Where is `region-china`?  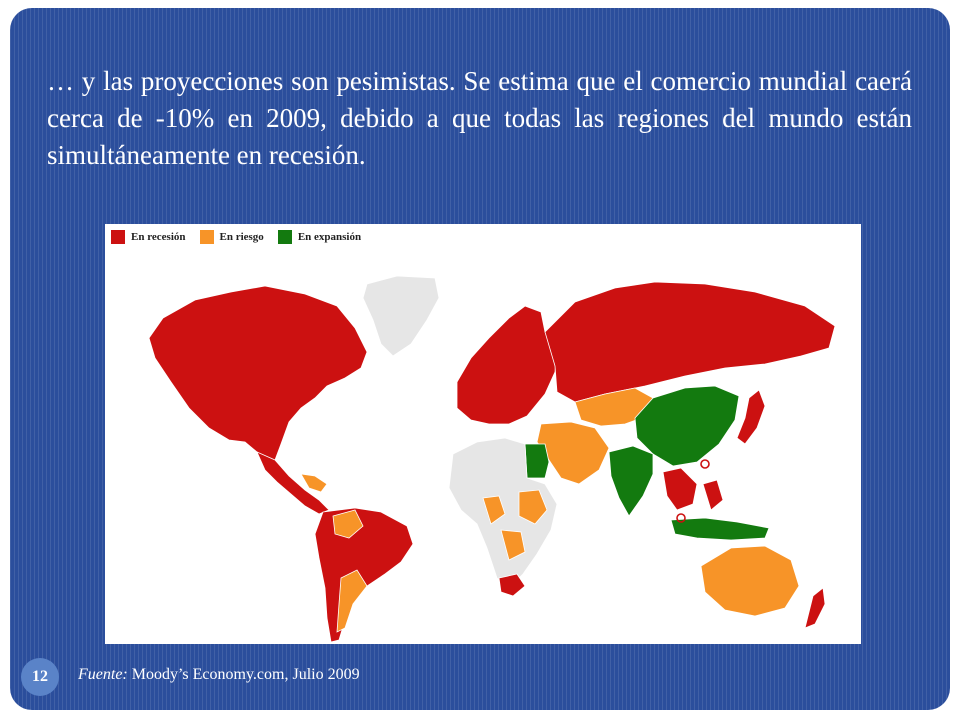
region-china is located at coordinates (687, 426).